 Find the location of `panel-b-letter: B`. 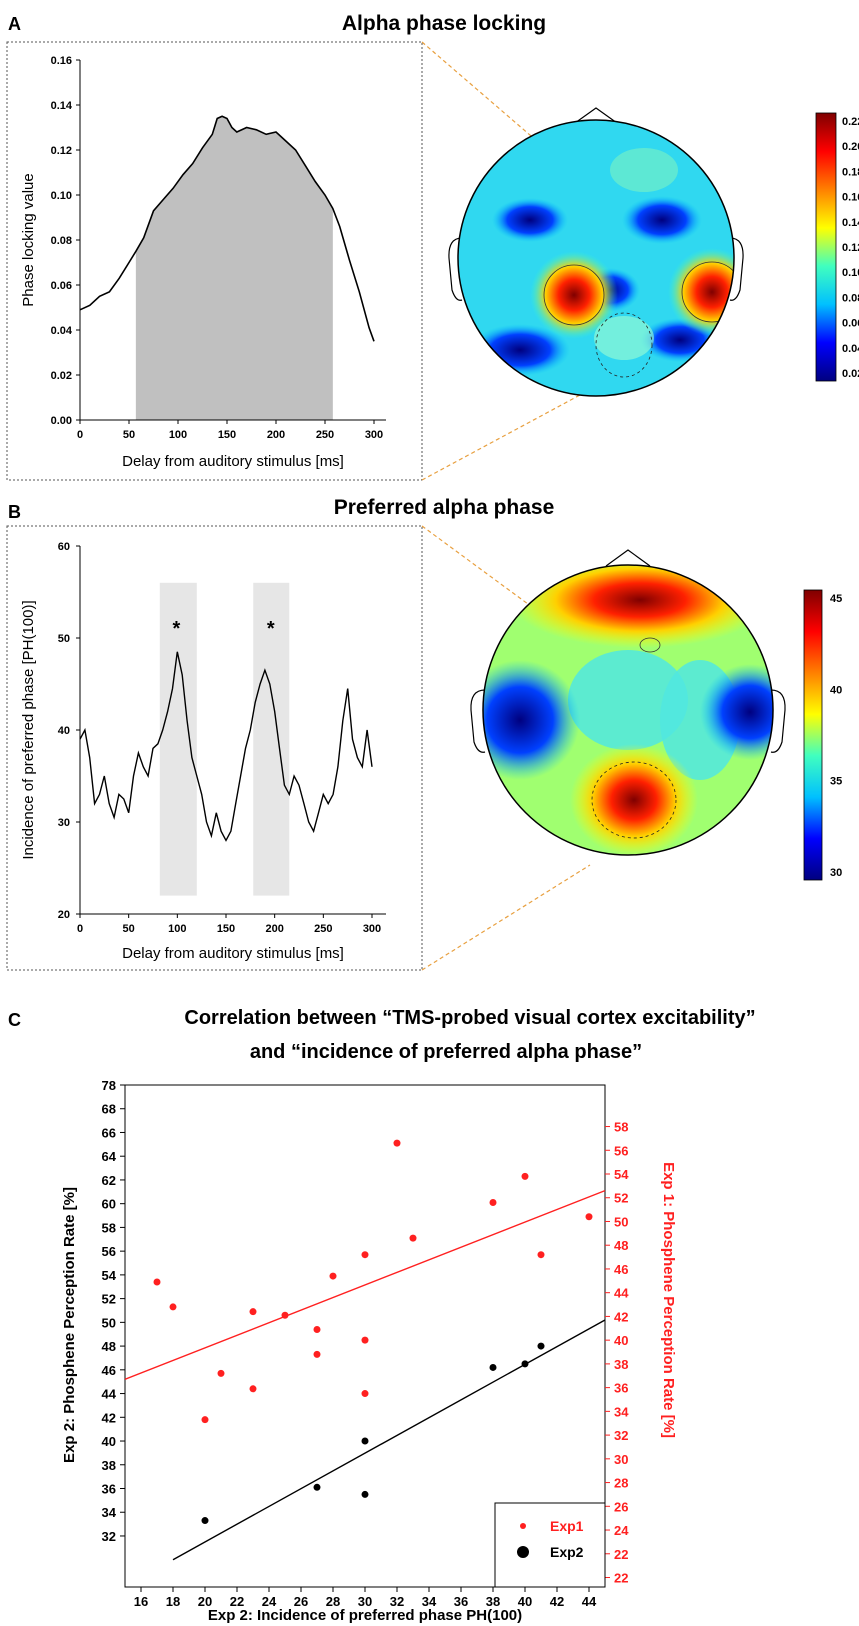

panel-b-letter: B is located at coordinates (14, 512).